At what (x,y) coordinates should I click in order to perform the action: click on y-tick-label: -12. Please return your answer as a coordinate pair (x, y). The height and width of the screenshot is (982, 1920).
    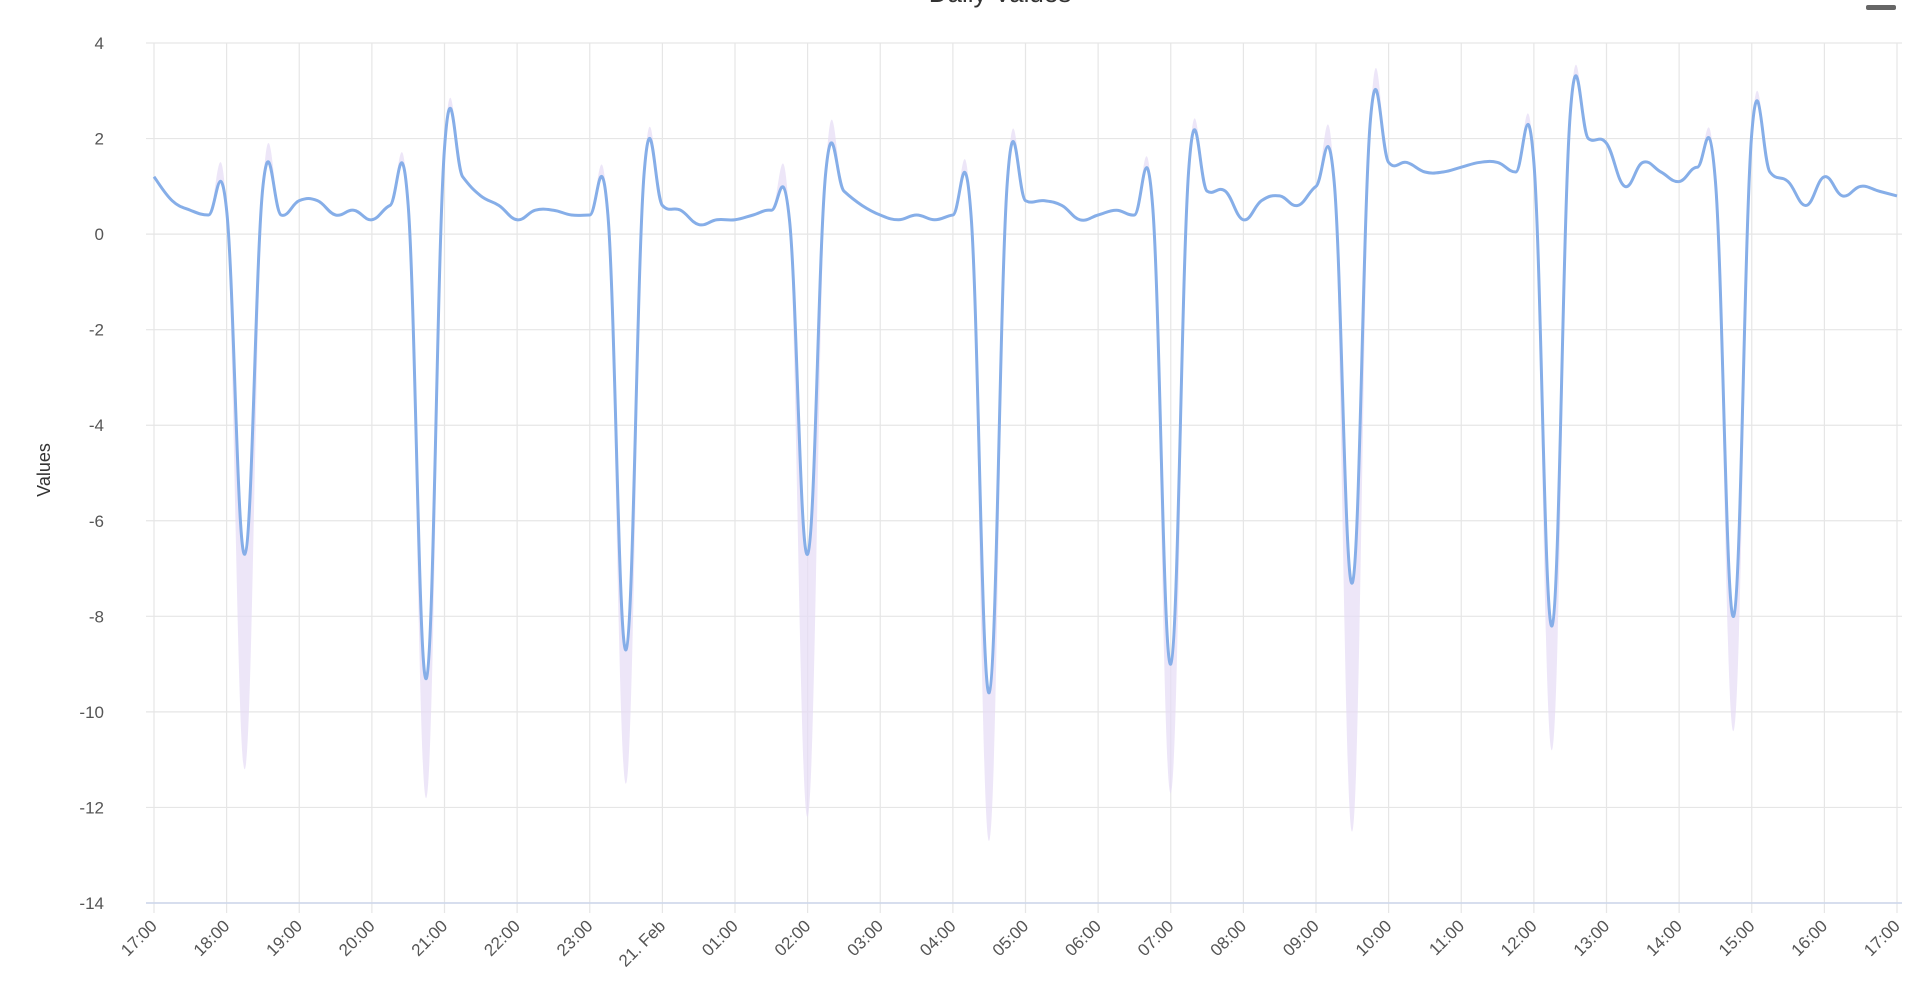
    Looking at the image, I should click on (91, 807).